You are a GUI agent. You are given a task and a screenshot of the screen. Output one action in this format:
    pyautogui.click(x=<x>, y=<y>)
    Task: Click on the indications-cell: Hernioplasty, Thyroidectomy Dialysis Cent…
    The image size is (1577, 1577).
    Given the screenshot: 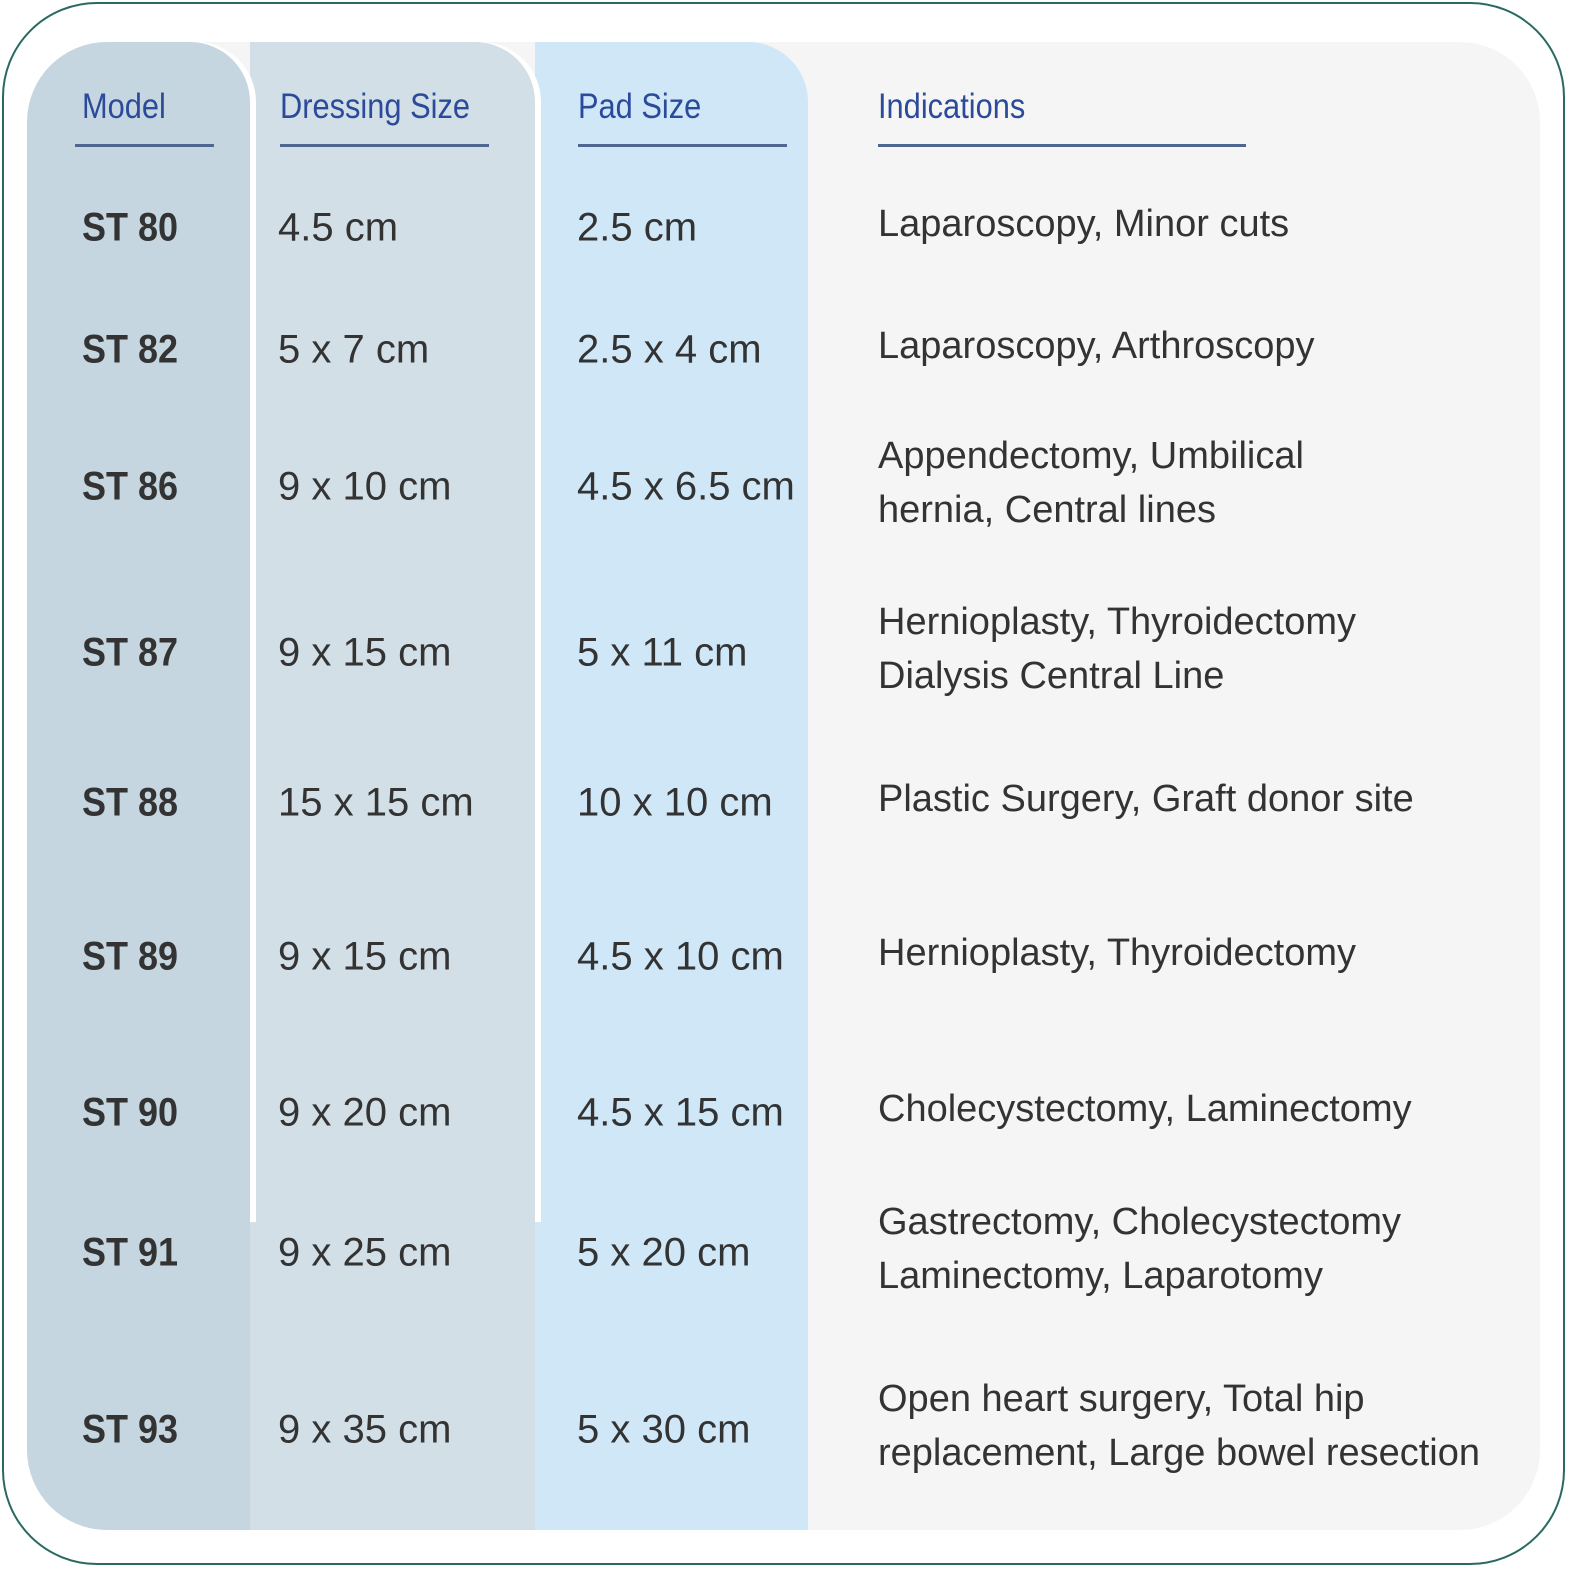 What is the action you would take?
    pyautogui.click(x=1117, y=649)
    